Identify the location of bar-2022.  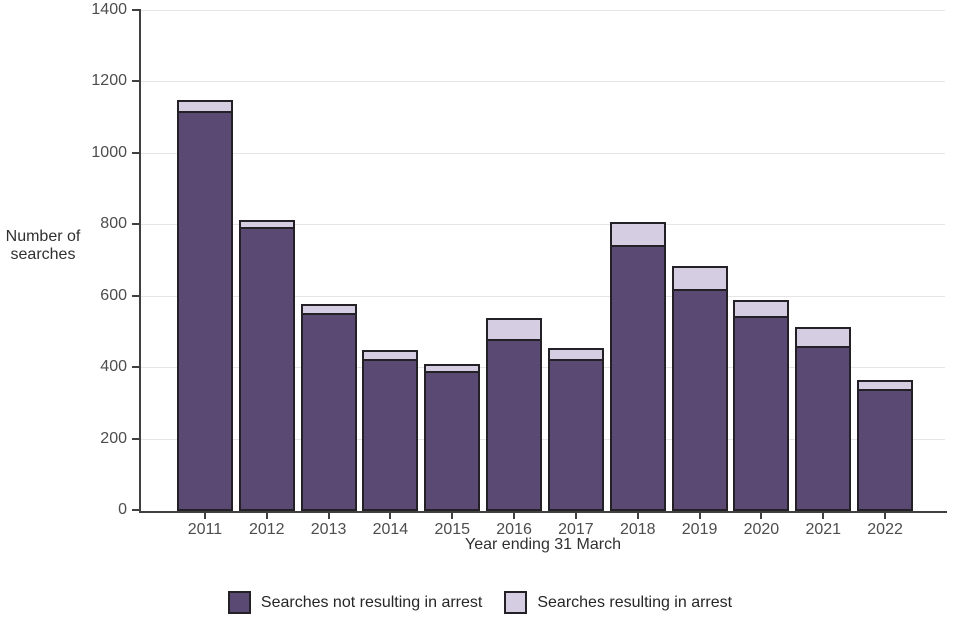
(885, 445).